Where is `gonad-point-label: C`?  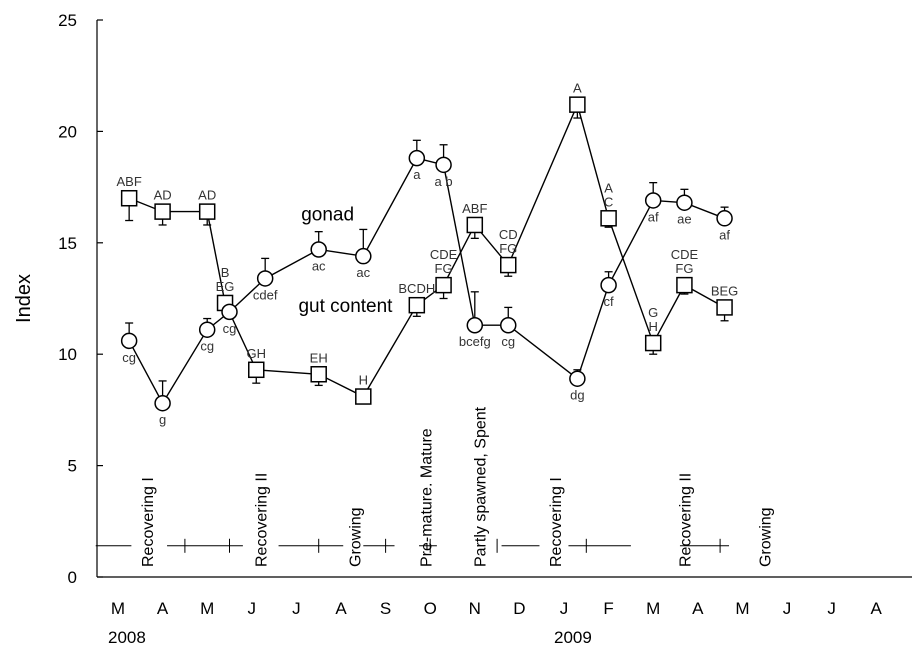
gonad-point-label: C is located at coordinates (608, 201).